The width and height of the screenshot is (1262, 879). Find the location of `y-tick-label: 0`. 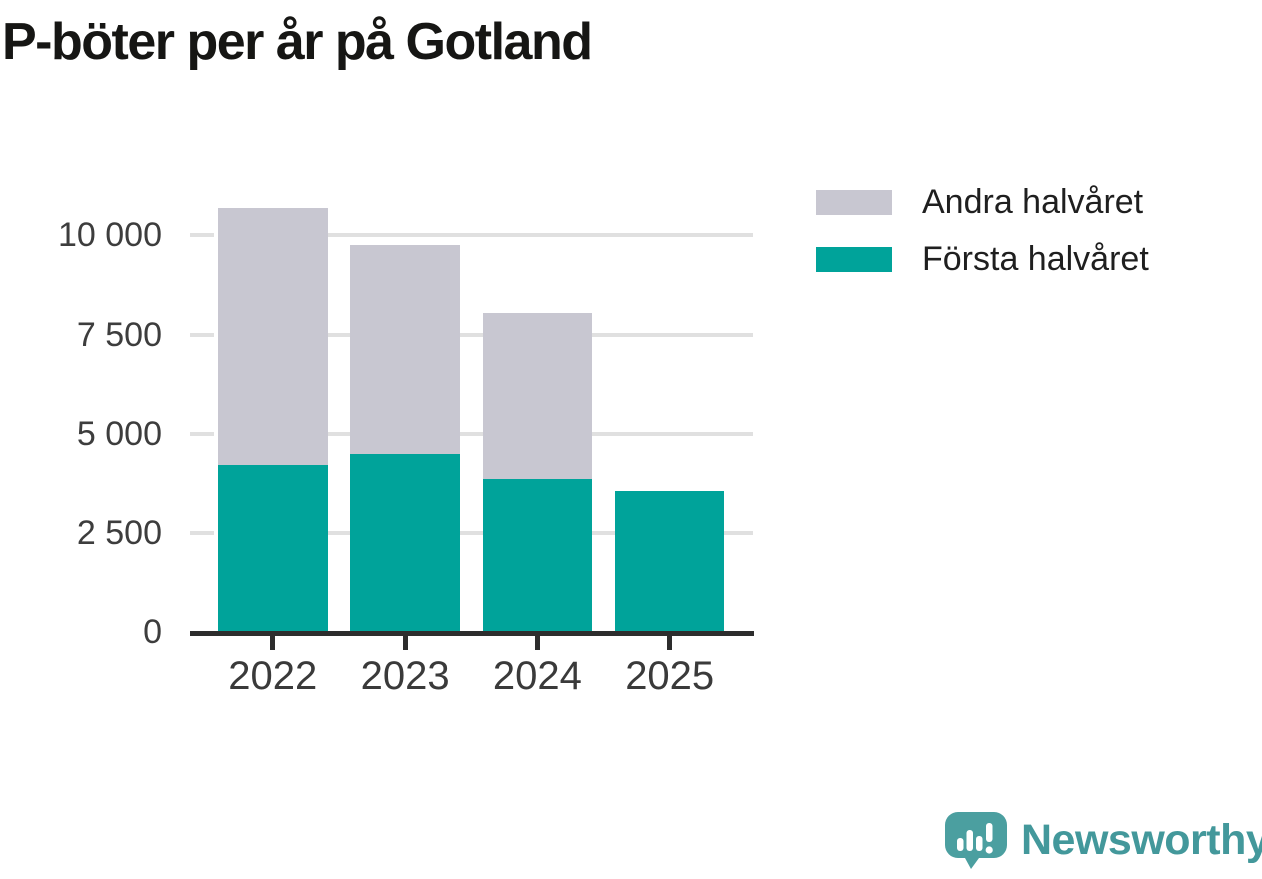

y-tick-label: 0 is located at coordinates (152, 632).